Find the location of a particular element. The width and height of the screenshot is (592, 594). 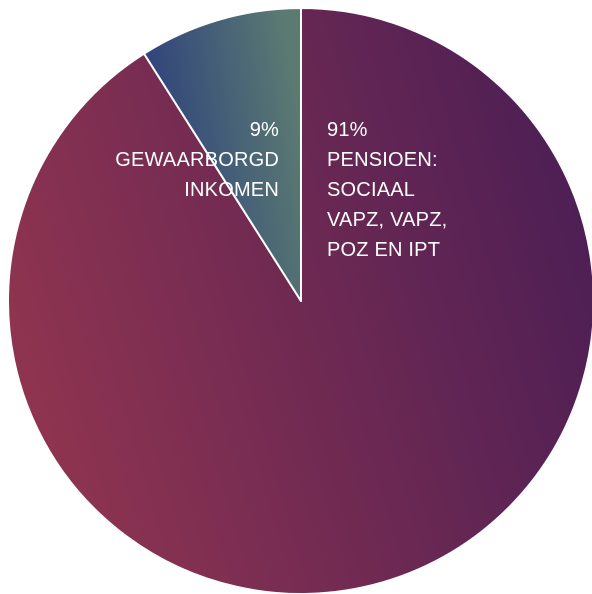

slice-label-line: POZ EN IPT is located at coordinates (384, 250).